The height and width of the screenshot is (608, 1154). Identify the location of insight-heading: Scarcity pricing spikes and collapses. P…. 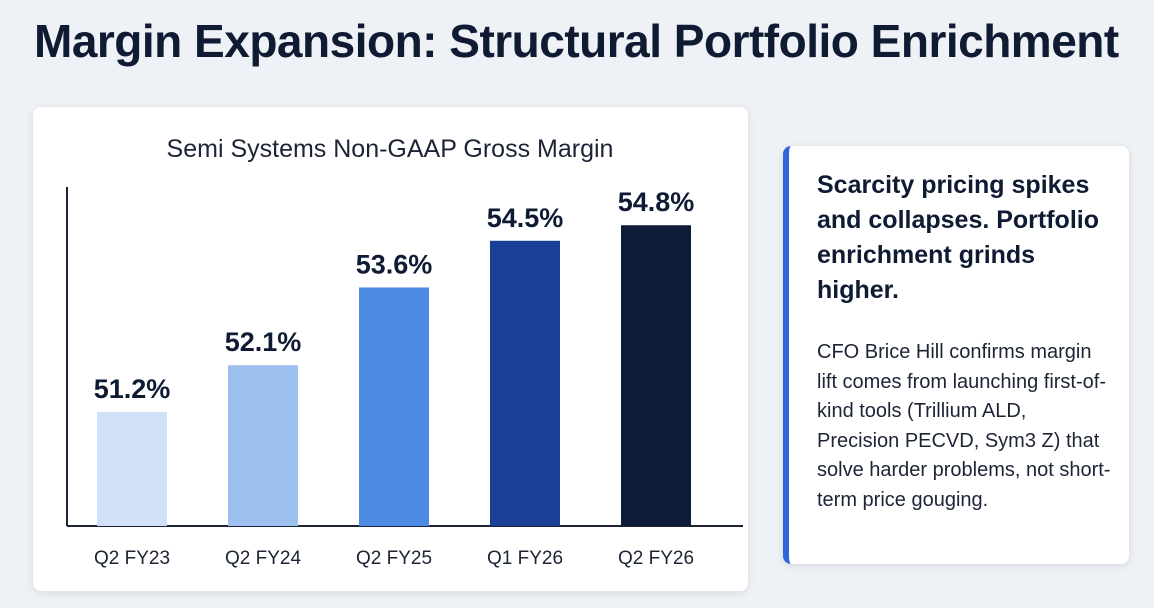
(958, 237).